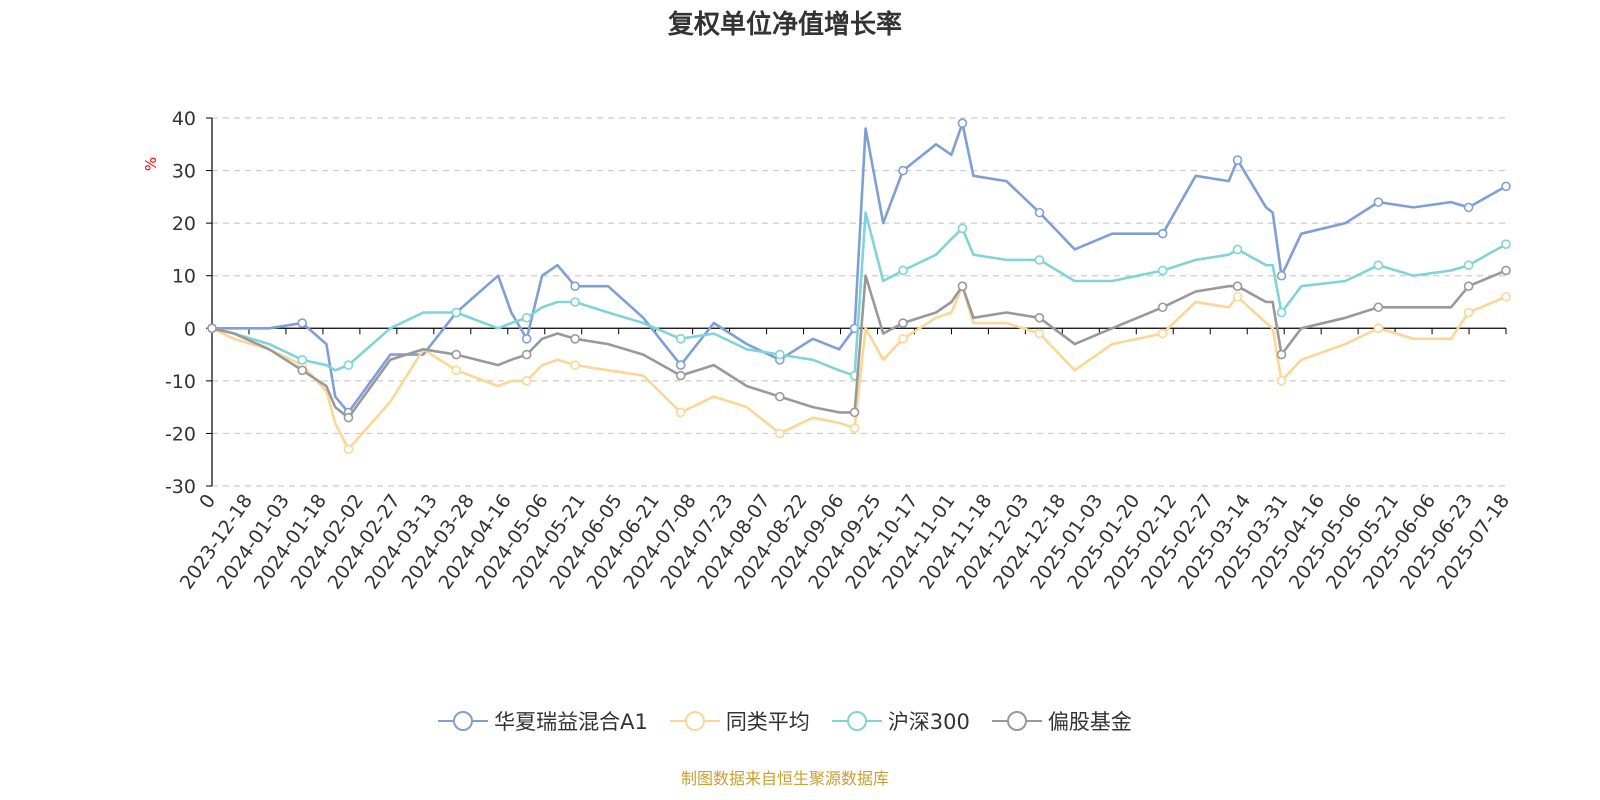 The height and width of the screenshot is (800, 1600). I want to click on y-tick-label: -10, so click(180, 382).